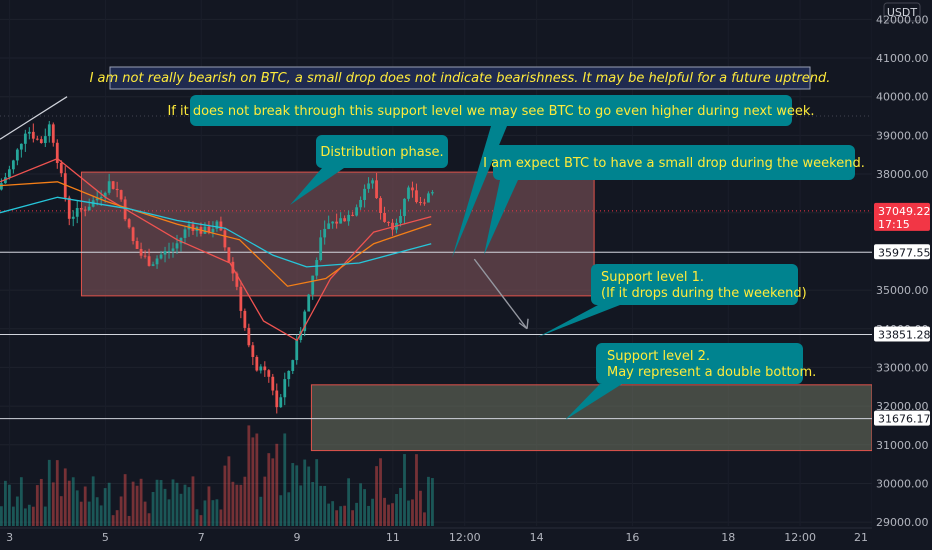  What do you see at coordinates (369, 170) in the screenshot?
I see `note-distribution: Distribution phase.` at bounding box center [369, 170].